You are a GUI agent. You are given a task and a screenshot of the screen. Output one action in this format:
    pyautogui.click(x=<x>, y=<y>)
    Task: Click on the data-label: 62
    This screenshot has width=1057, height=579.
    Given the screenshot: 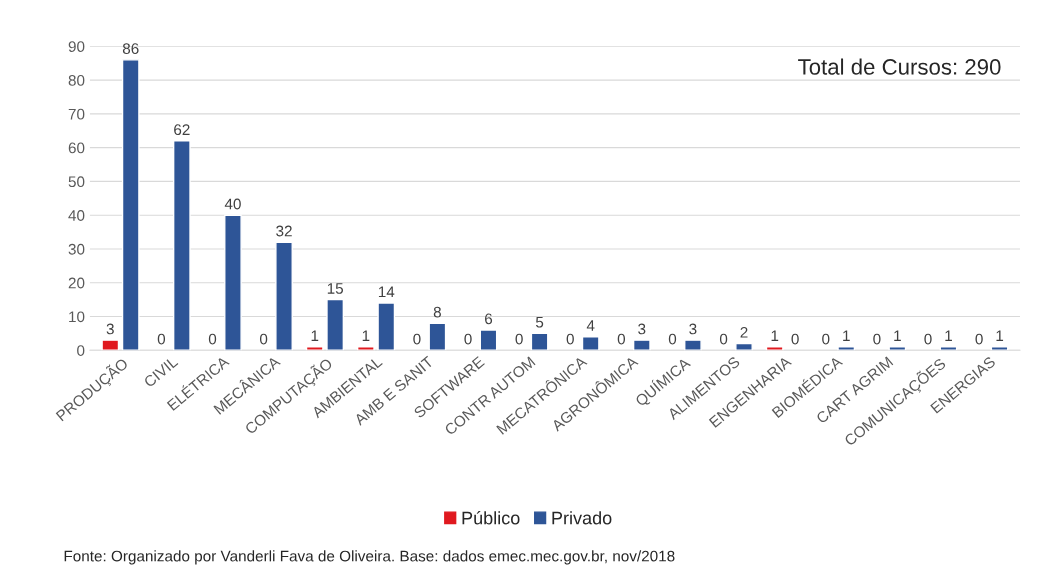 What is the action you would take?
    pyautogui.click(x=182, y=130)
    